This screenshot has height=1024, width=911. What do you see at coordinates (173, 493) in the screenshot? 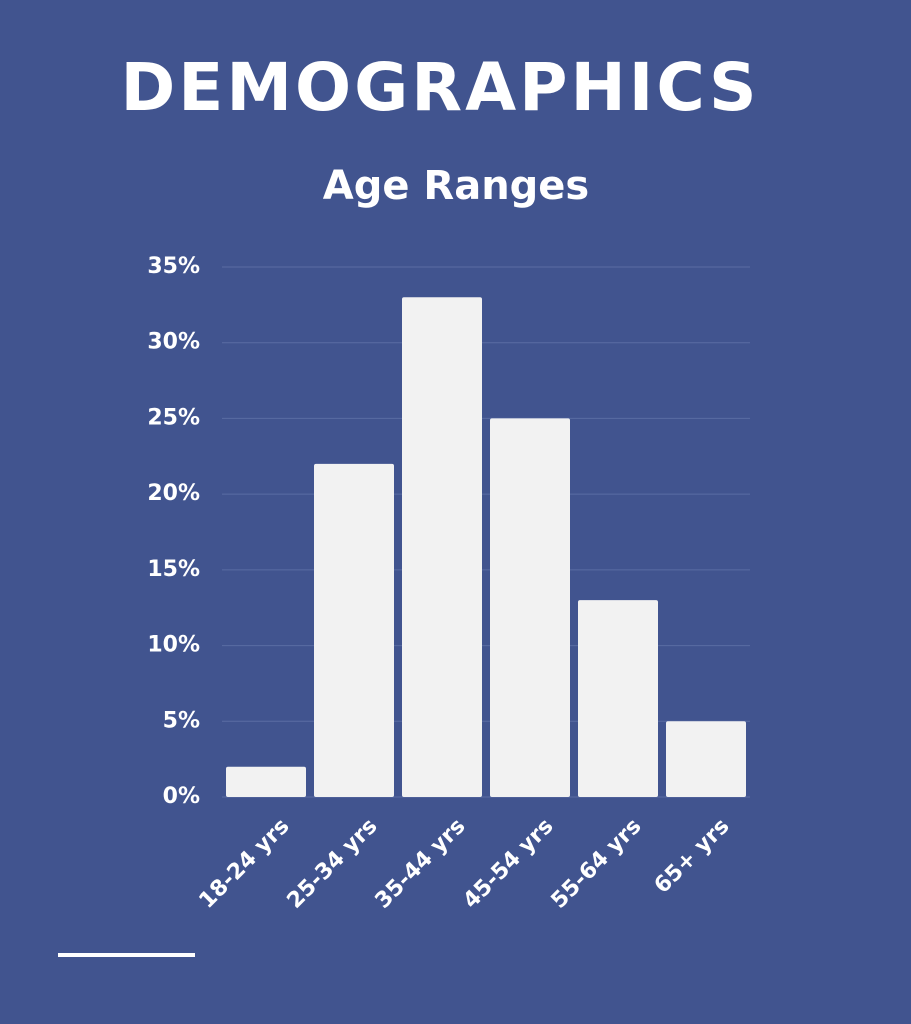
I see `y-tick-label: 20%` at bounding box center [173, 493].